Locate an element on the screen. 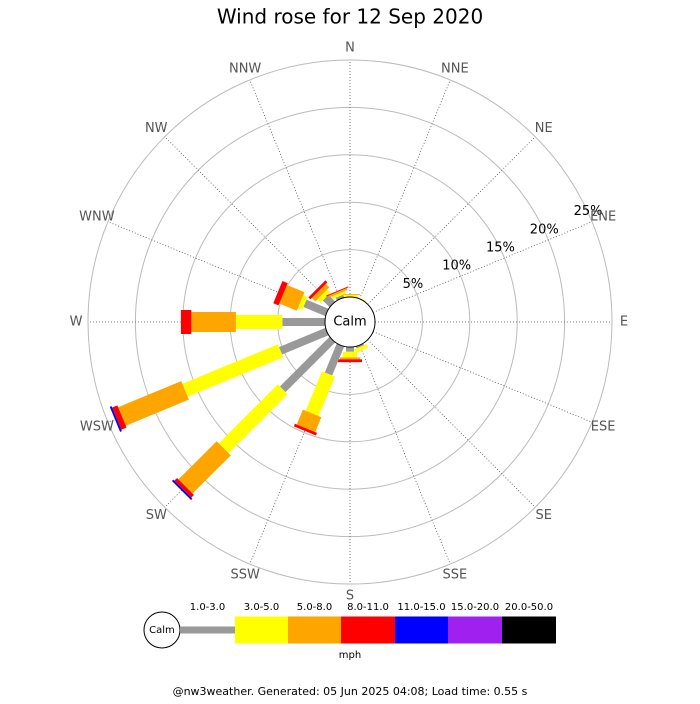 Image resolution: width=700 pixels, height=704 pixels. direction-label: SSW is located at coordinates (245, 575).